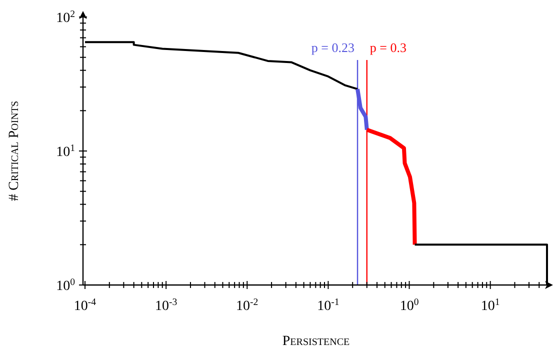 The width and height of the screenshot is (555, 353). Describe the element at coordinates (328, 305) in the screenshot. I see `x-tick-label: 10$^{-1}$` at that location.